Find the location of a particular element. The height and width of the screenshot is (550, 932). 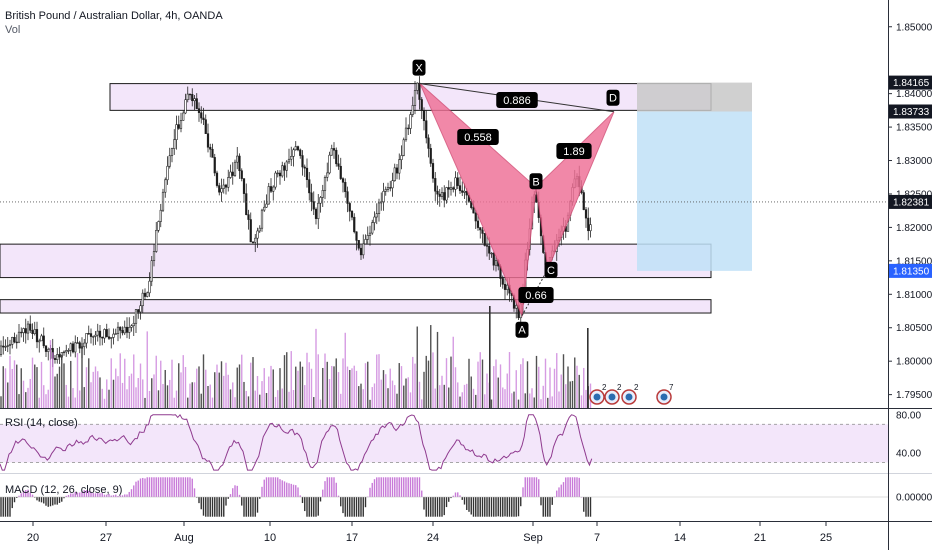

harmonic-point-c: C is located at coordinates (551, 271).